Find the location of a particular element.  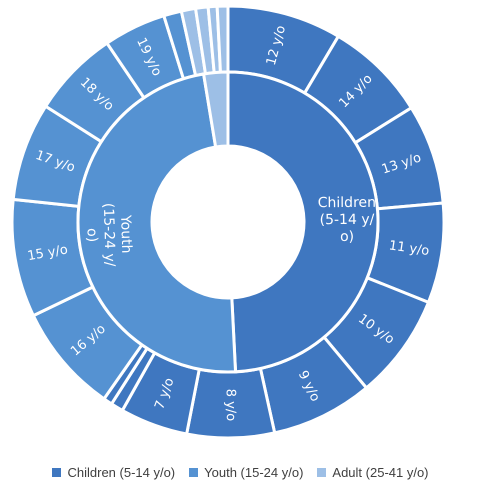

legend-swatch-youth is located at coordinates (194, 472).